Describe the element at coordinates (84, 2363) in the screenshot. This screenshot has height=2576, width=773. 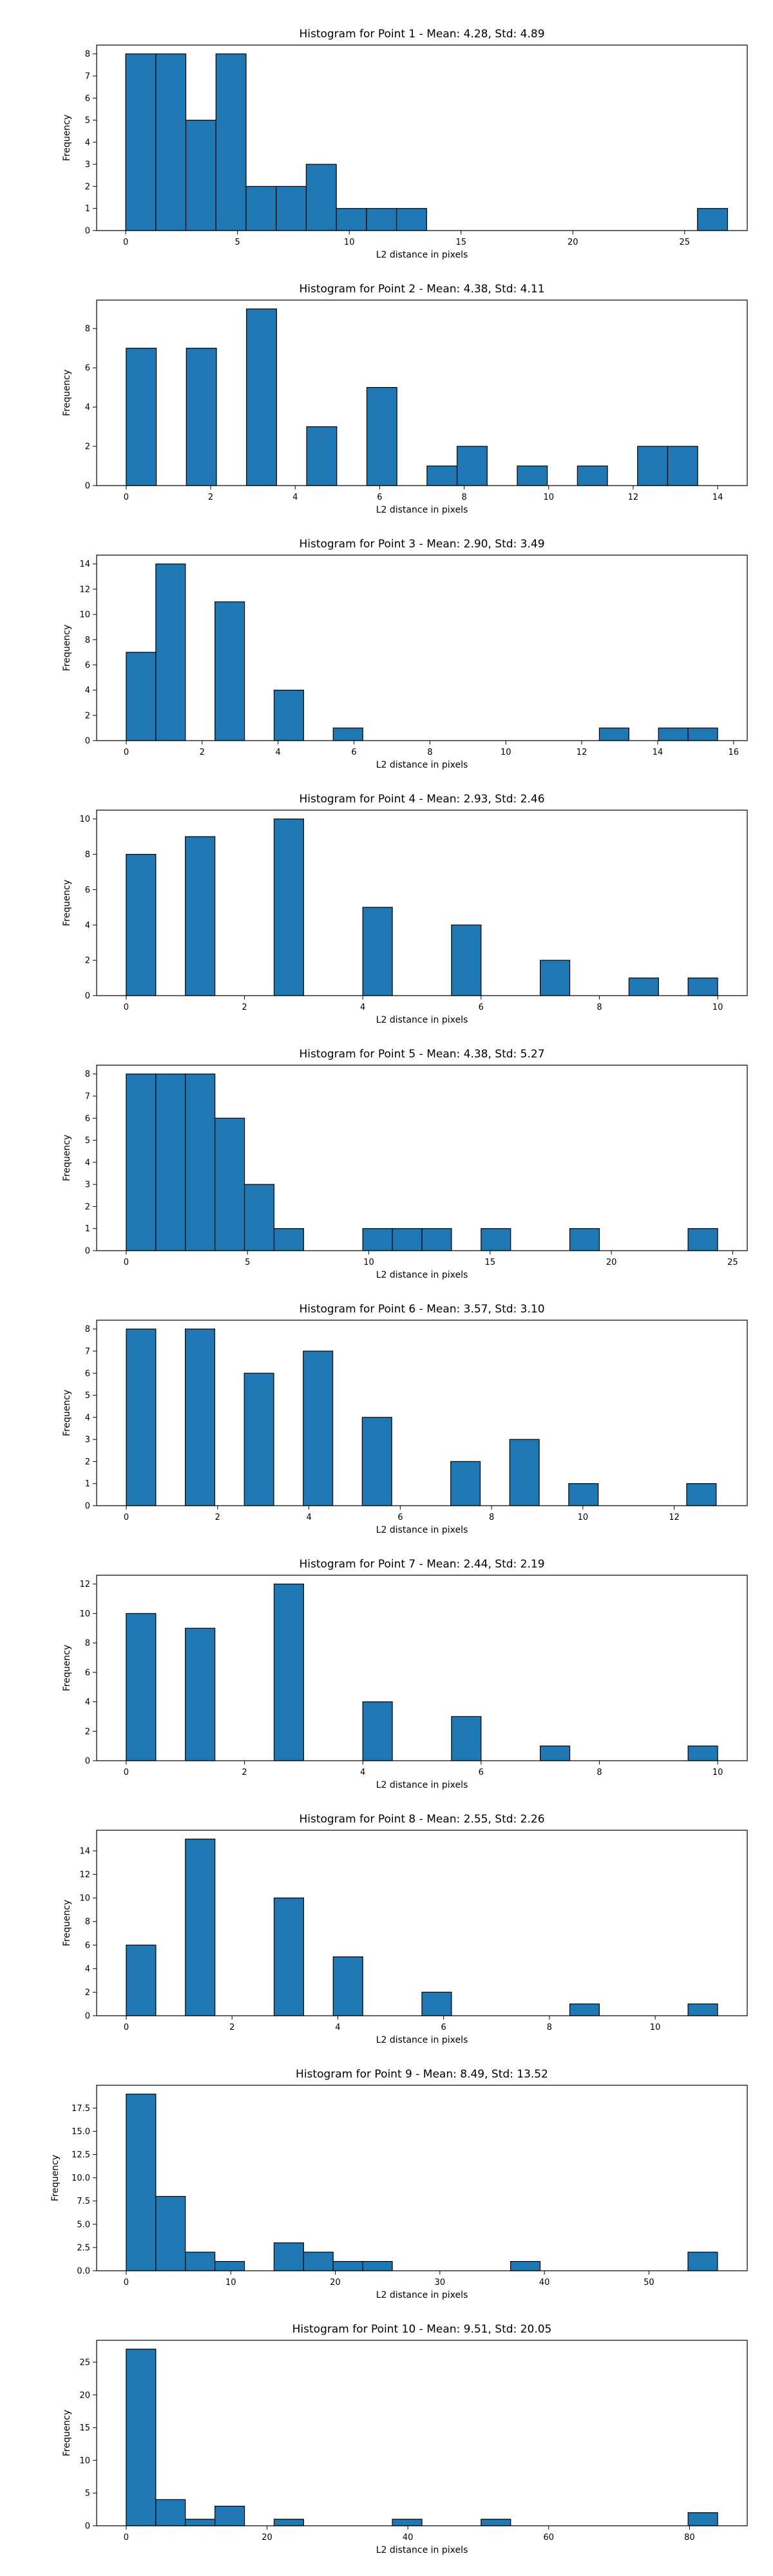
I see `y-tick-label: 25` at that location.